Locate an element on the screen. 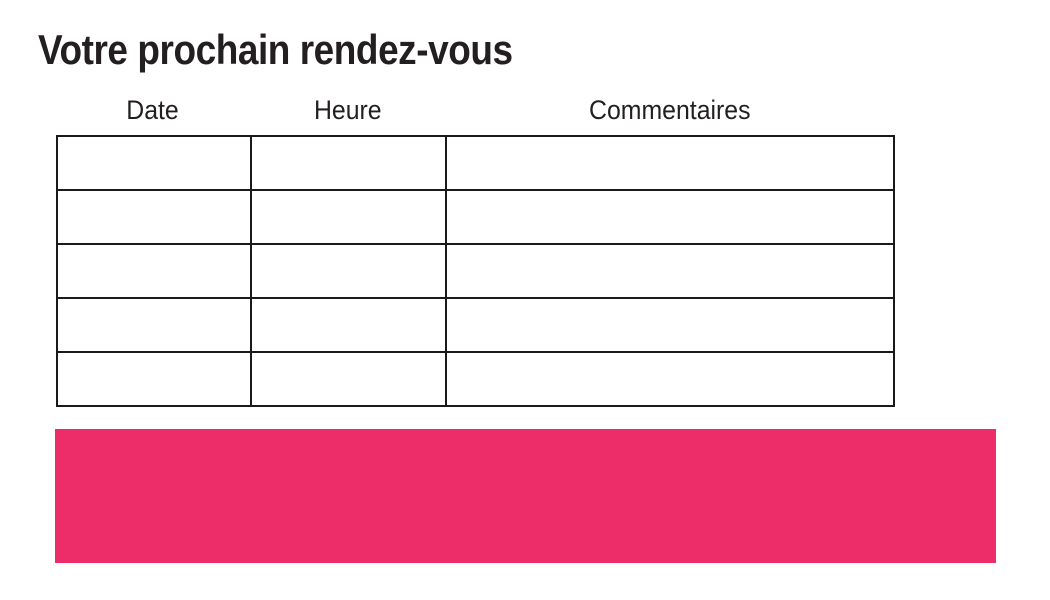  column-header-commentaires: Commentaires is located at coordinates (670, 110).